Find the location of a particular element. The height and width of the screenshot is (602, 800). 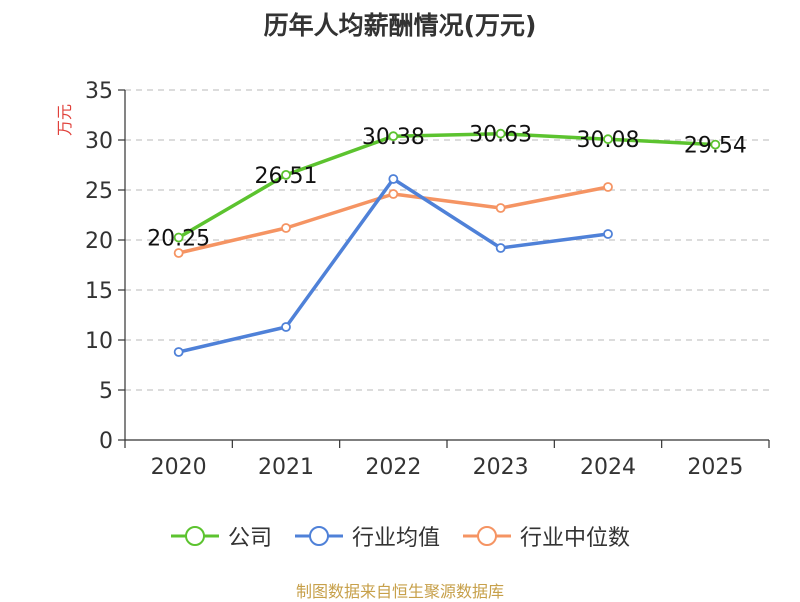

data-label: 26.51 is located at coordinates (286, 176).